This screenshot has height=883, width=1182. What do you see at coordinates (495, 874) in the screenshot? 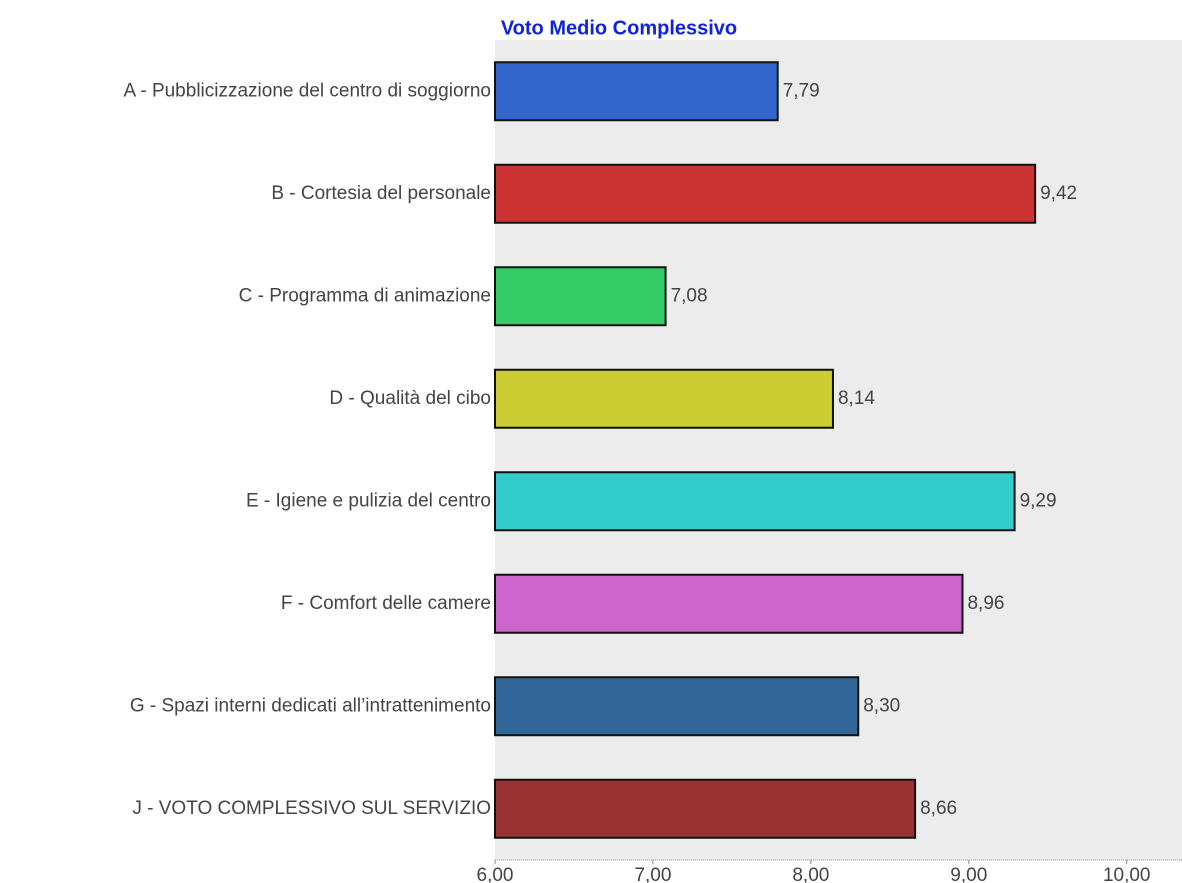
I see `x-tick-label: 6,00` at bounding box center [495, 874].